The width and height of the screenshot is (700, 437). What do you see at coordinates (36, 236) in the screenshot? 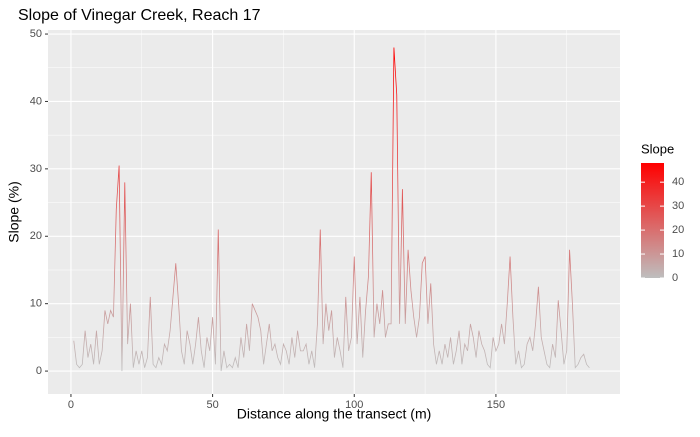
I see `y-tick-label: 20` at bounding box center [36, 236].